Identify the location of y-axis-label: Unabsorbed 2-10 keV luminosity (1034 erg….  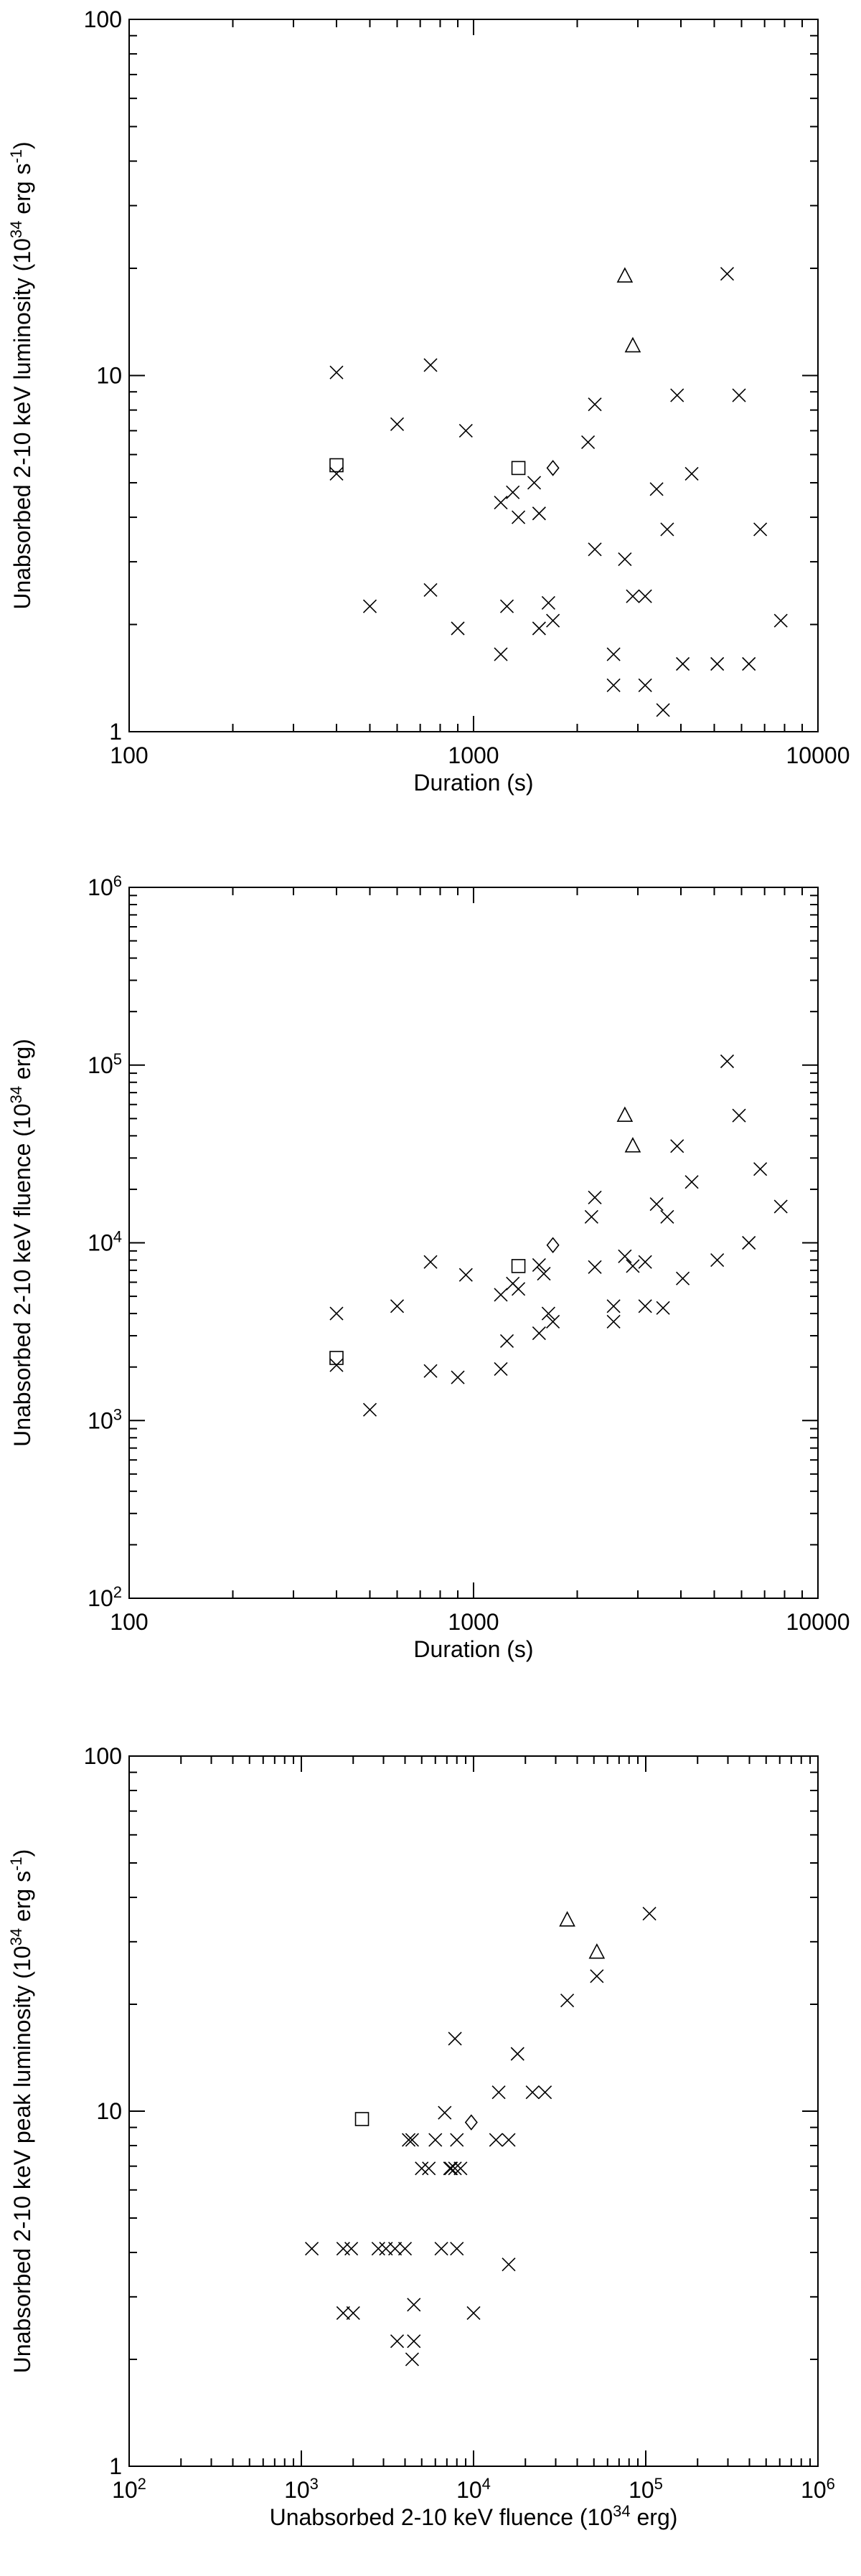
(21, 375).